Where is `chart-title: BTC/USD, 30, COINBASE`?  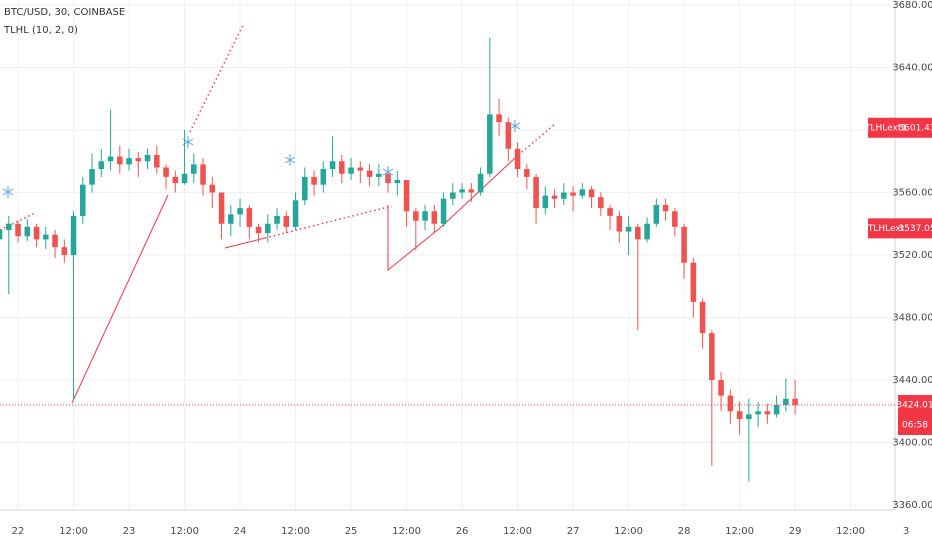
chart-title: BTC/USD, 30, COINBASE is located at coordinates (64, 12).